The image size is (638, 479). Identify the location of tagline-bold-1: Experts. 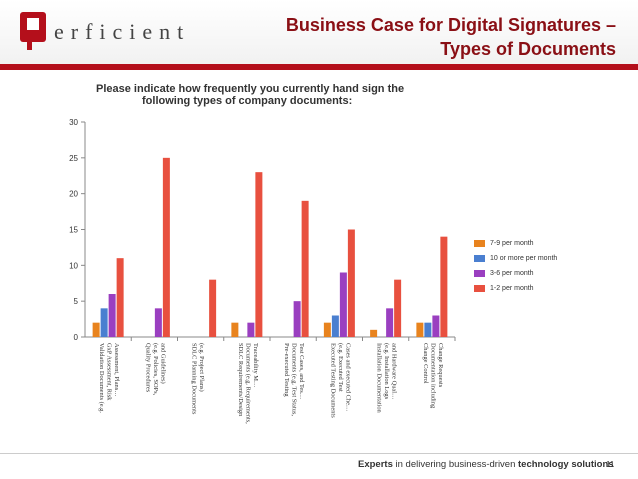
(375, 464).